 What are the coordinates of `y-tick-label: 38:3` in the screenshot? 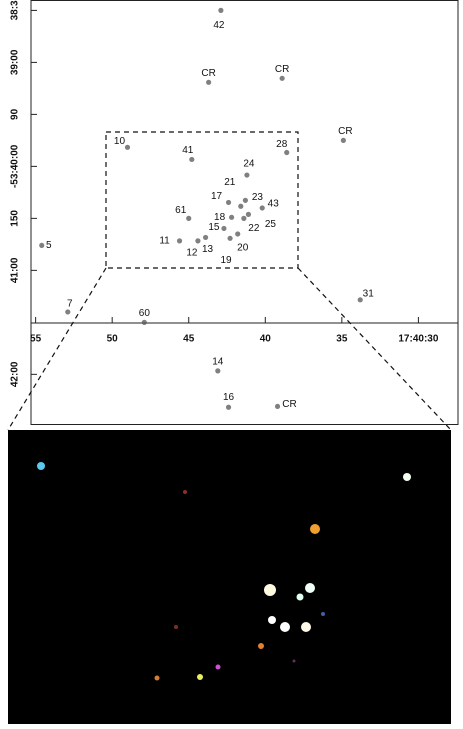 It's located at (15, 10).